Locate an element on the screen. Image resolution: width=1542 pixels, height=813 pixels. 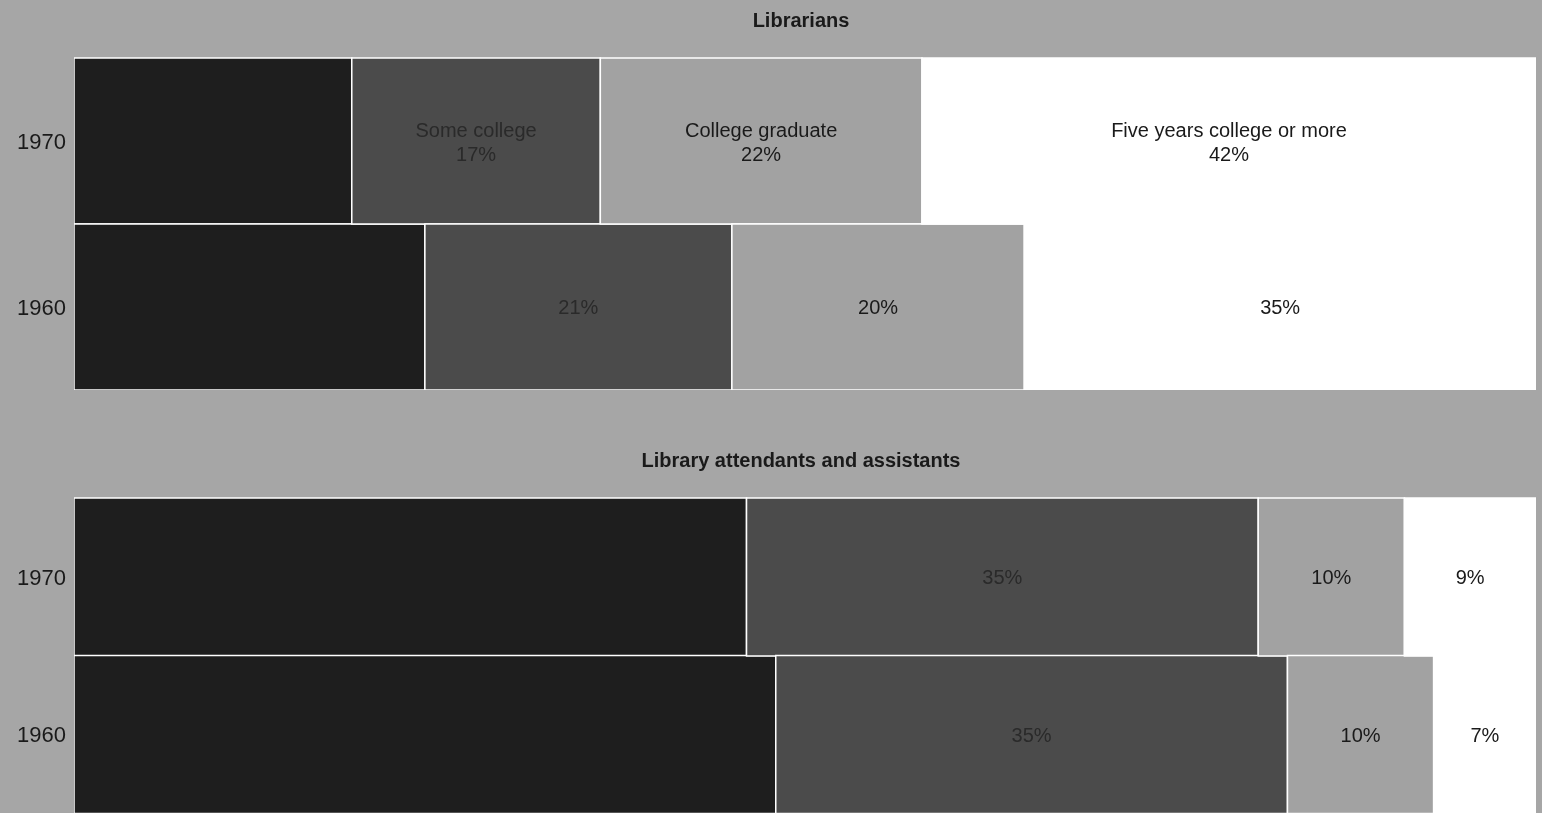
data-label: 42% is located at coordinates (1229, 154).